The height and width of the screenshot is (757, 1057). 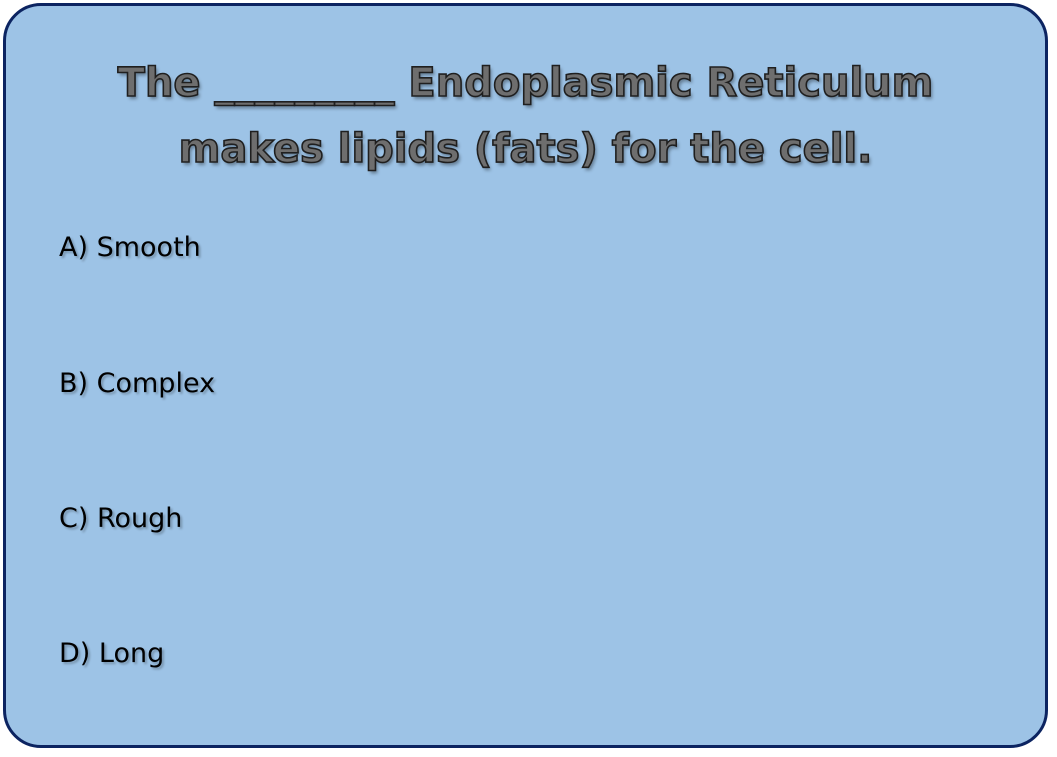 What do you see at coordinates (121, 518) in the screenshot?
I see `option-c: C) Rough` at bounding box center [121, 518].